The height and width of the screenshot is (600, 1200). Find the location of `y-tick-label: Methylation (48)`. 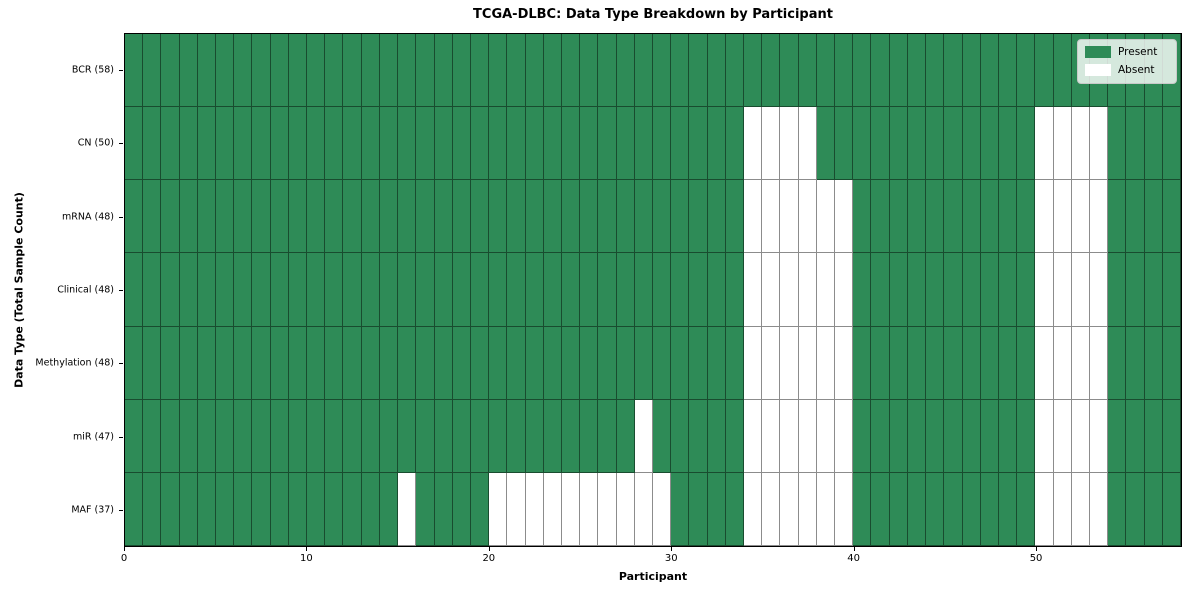

y-tick-label: Methylation (48) is located at coordinates (74, 363).